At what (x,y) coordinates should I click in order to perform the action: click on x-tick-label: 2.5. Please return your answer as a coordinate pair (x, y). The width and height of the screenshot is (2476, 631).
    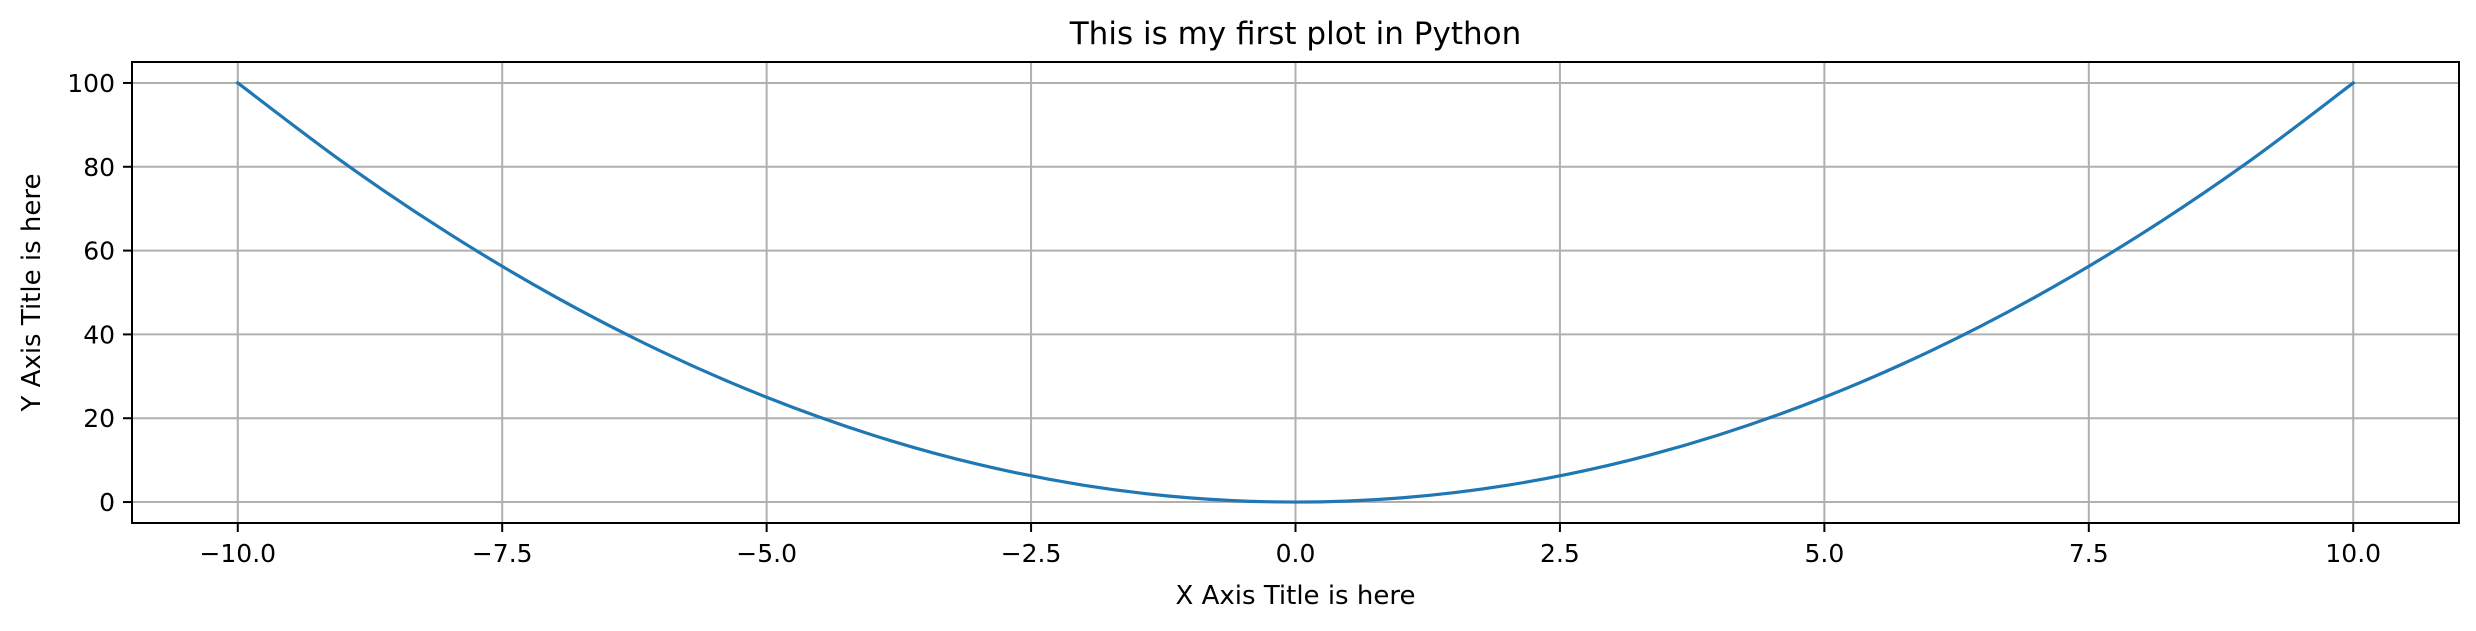
    Looking at the image, I should click on (1560, 553).